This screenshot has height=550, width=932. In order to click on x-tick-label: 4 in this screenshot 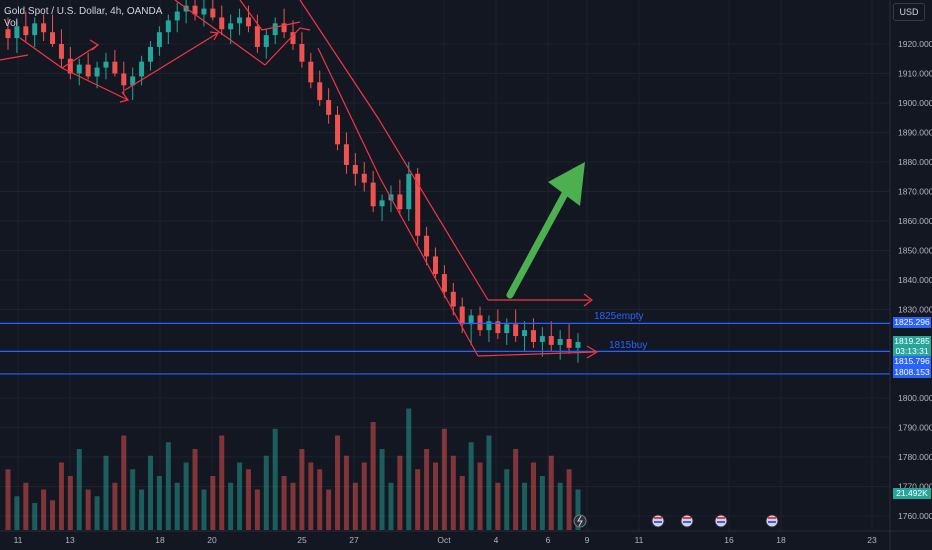, I will do `click(496, 540)`.